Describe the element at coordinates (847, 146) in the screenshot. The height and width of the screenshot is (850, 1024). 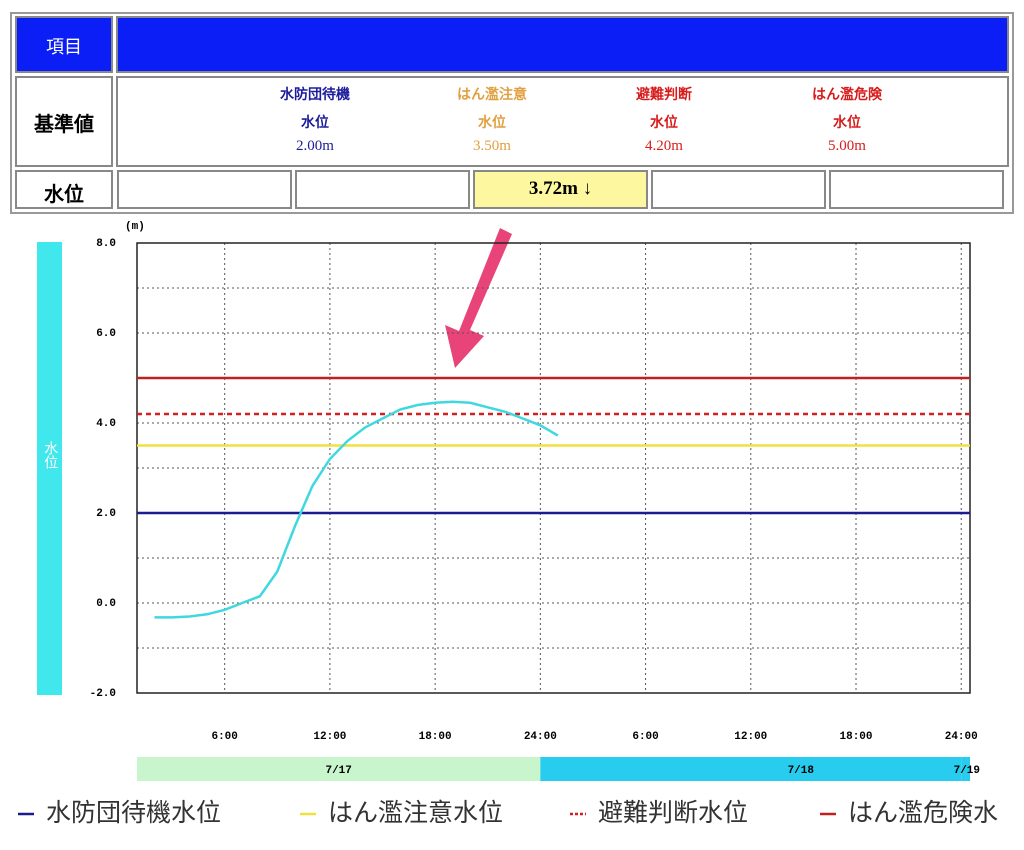
I see `level-value: 5.00m` at that location.